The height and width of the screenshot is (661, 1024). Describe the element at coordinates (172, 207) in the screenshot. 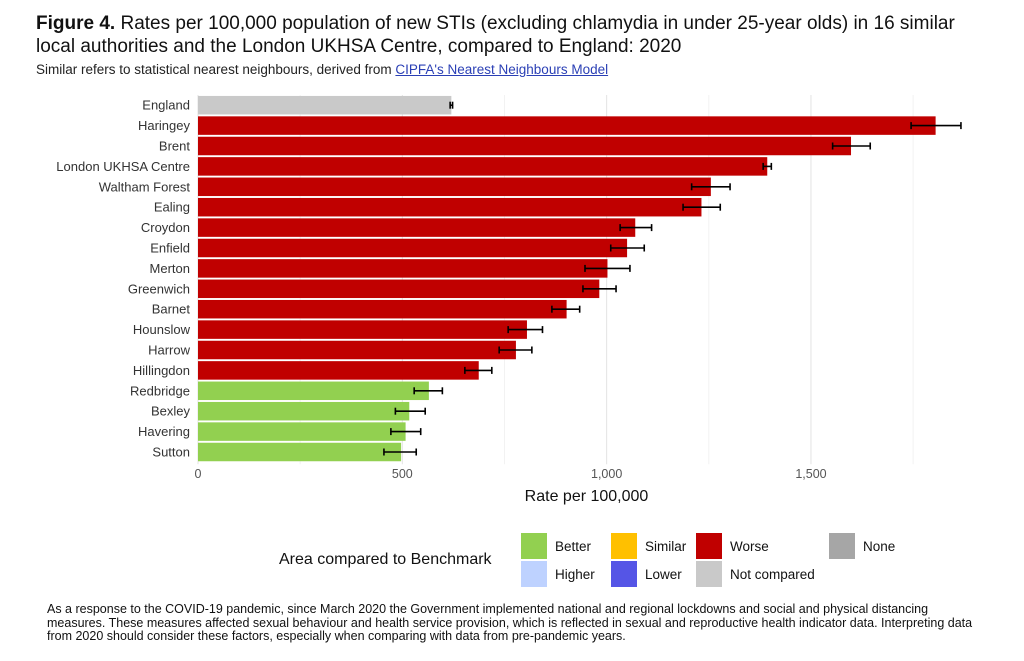

I see `category-label: Ealing` at that location.